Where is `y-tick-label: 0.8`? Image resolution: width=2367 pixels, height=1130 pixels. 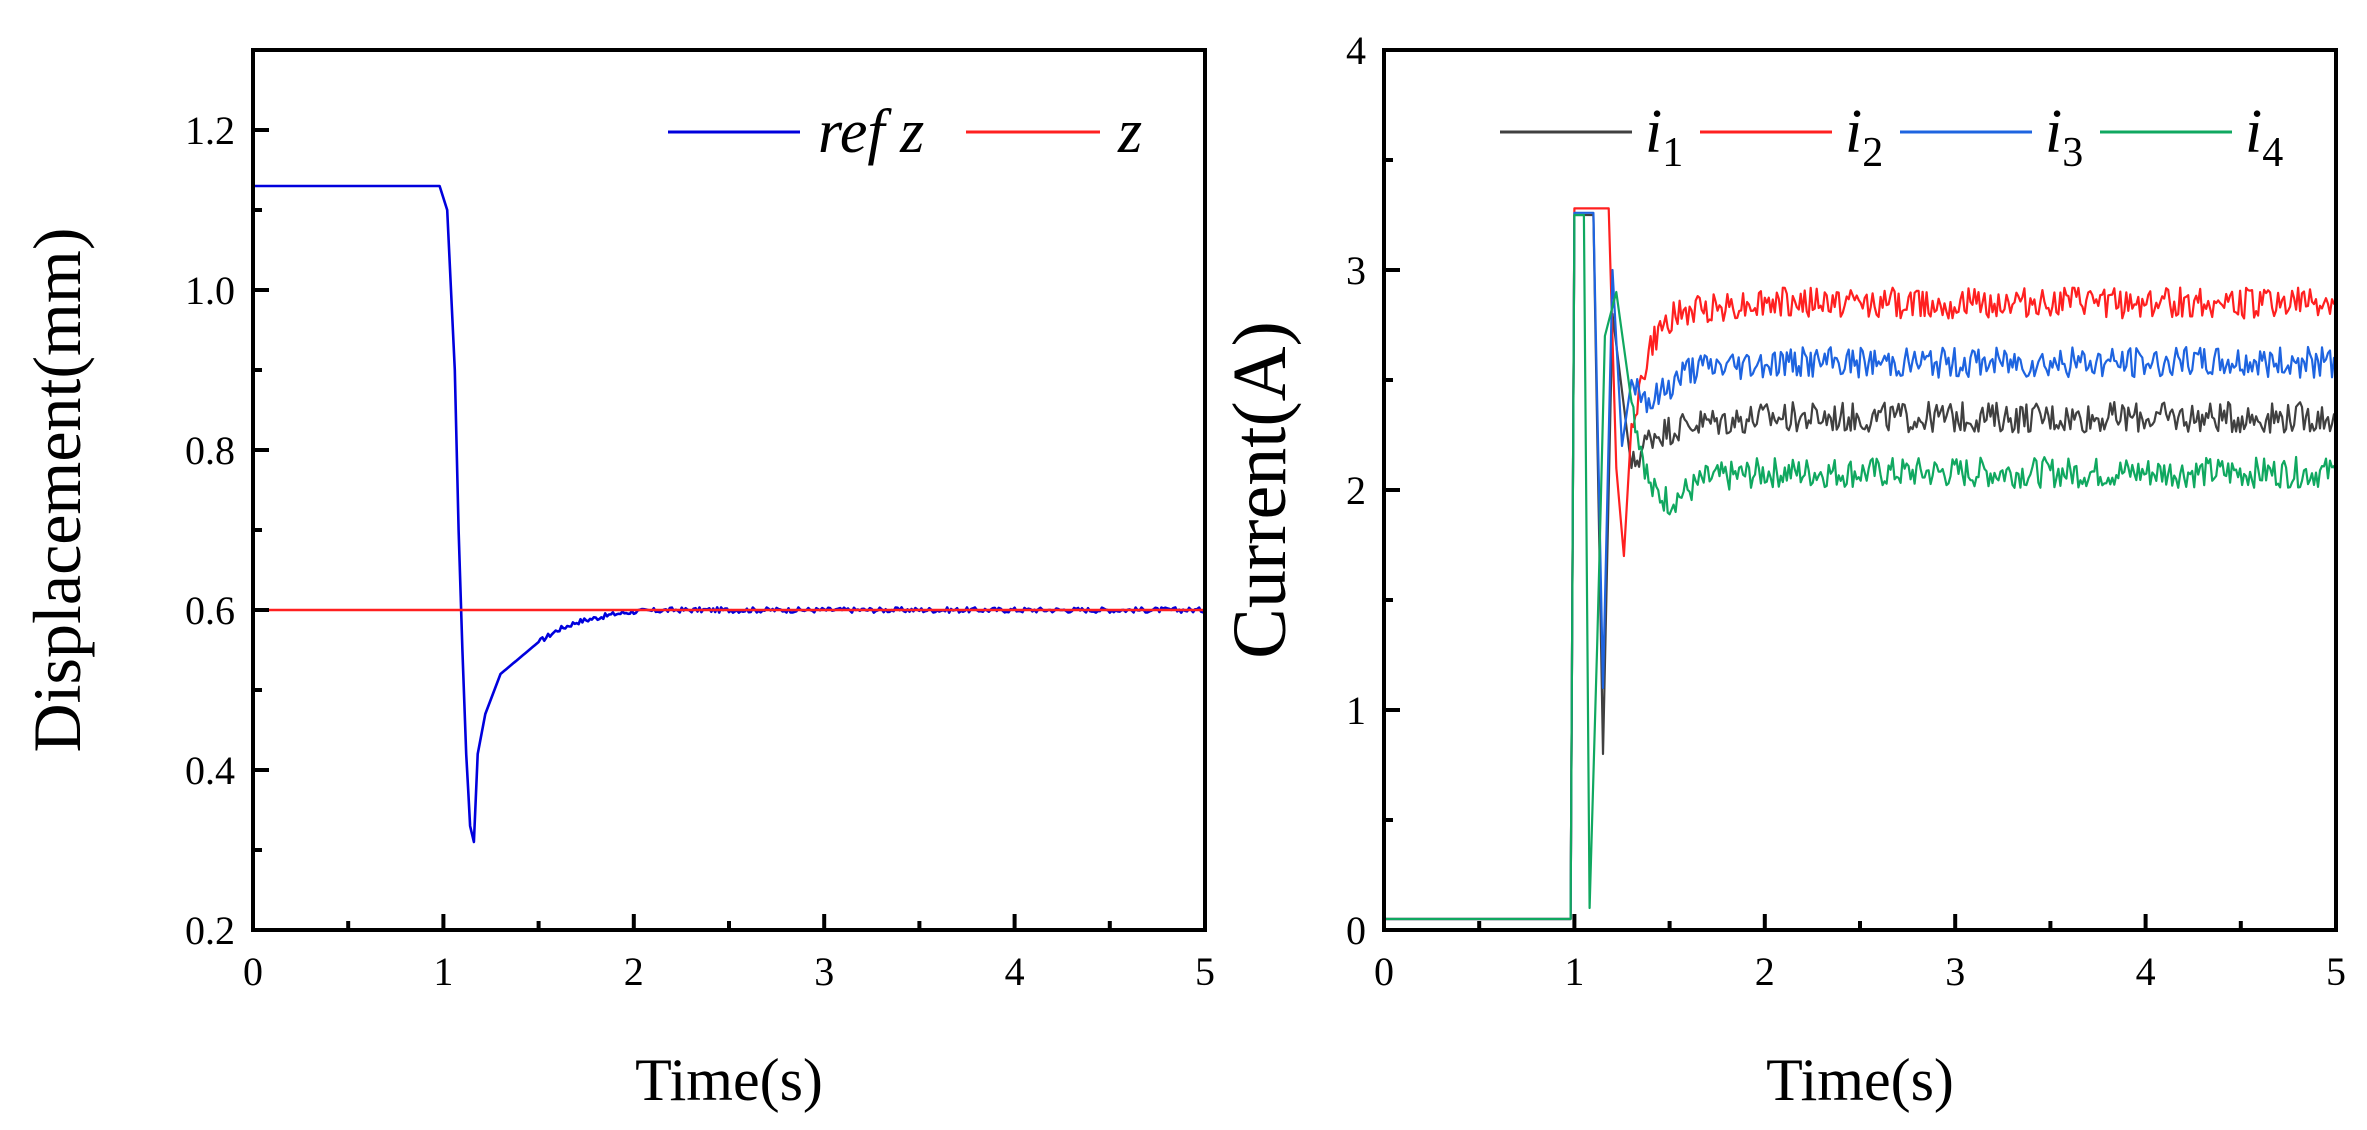 y-tick-label: 0.8 is located at coordinates (210, 450).